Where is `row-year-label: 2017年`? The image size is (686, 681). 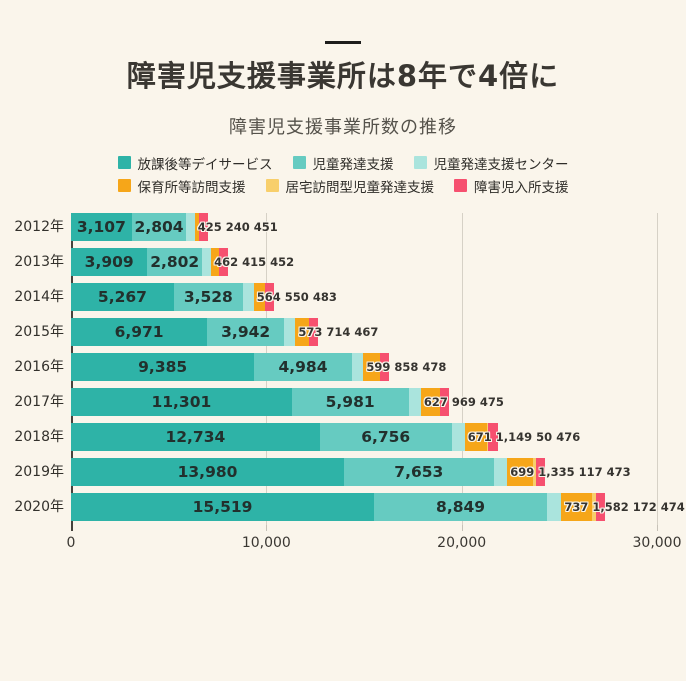
row-year-label: 2017年 is located at coordinates (39, 401).